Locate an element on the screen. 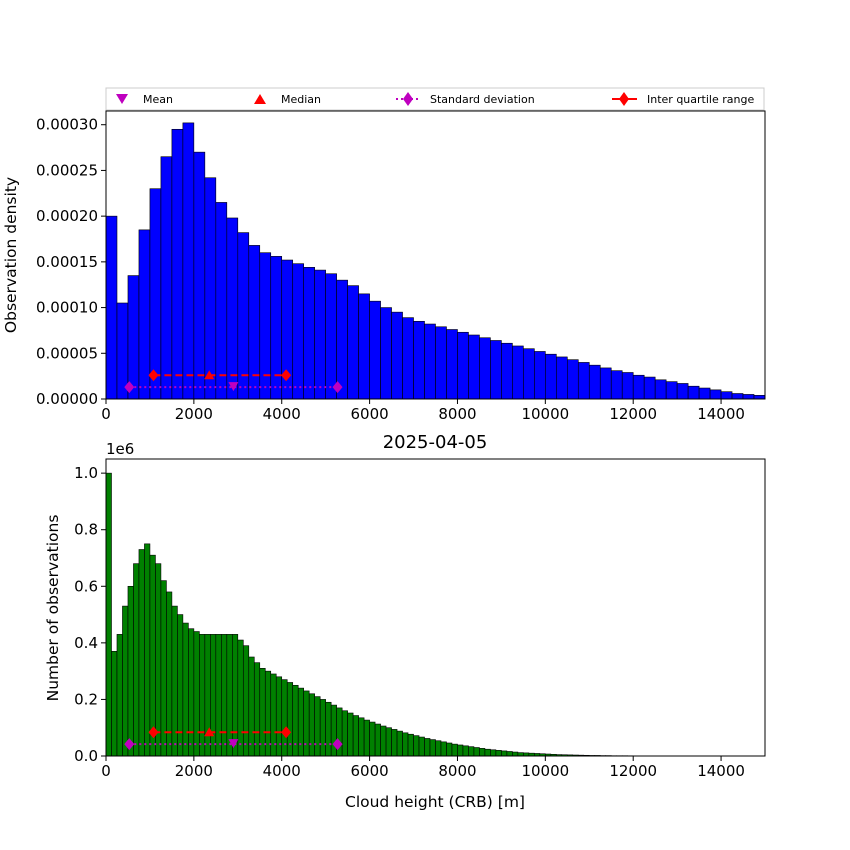 The width and height of the screenshot is (850, 850). iqr-high-marker is located at coordinates (286, 375).